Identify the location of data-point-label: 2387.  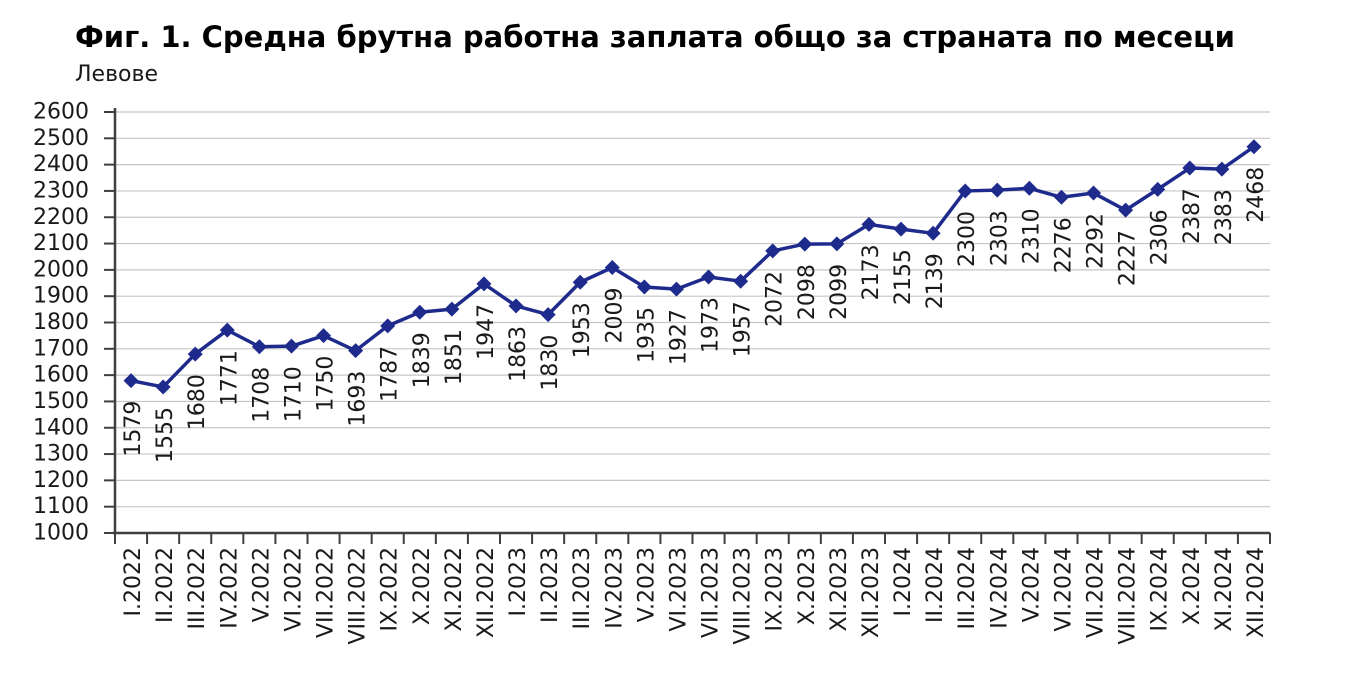
(1192, 216).